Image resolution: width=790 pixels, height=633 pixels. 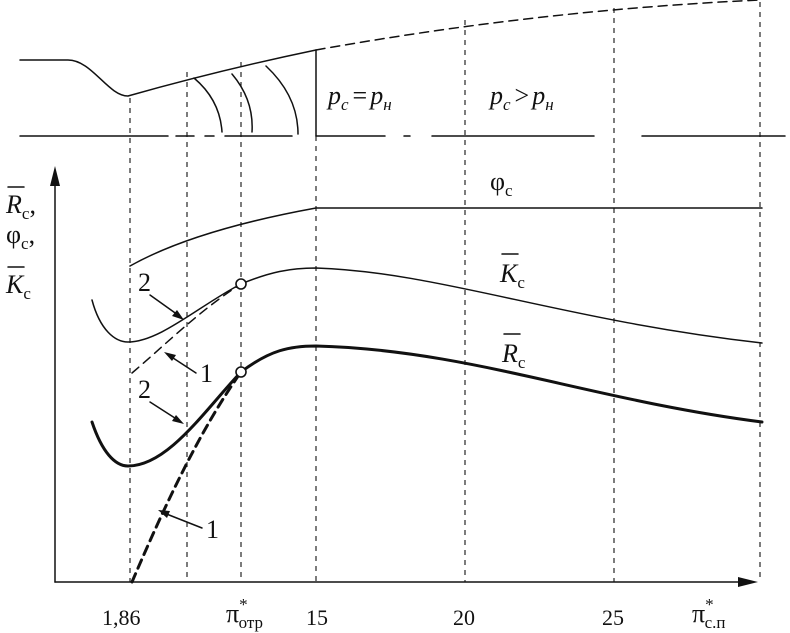 I want to click on label-r-curve: Rс, so click(x=513, y=355).